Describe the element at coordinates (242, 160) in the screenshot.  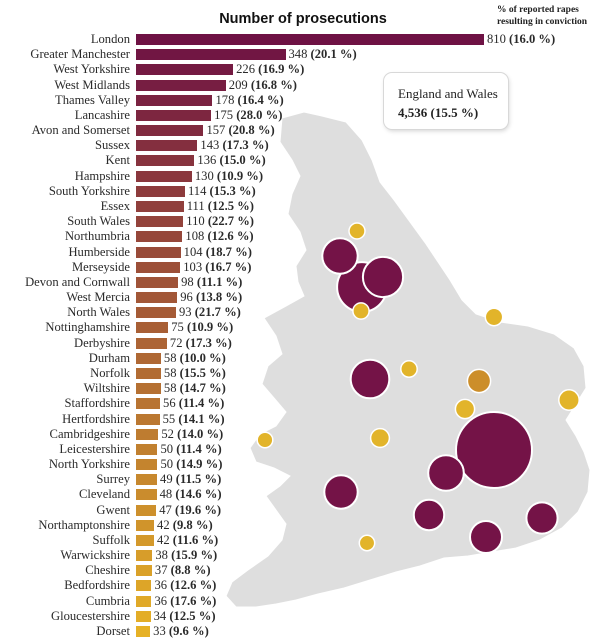
I see `conviction-rate: (15.0 %)` at that location.